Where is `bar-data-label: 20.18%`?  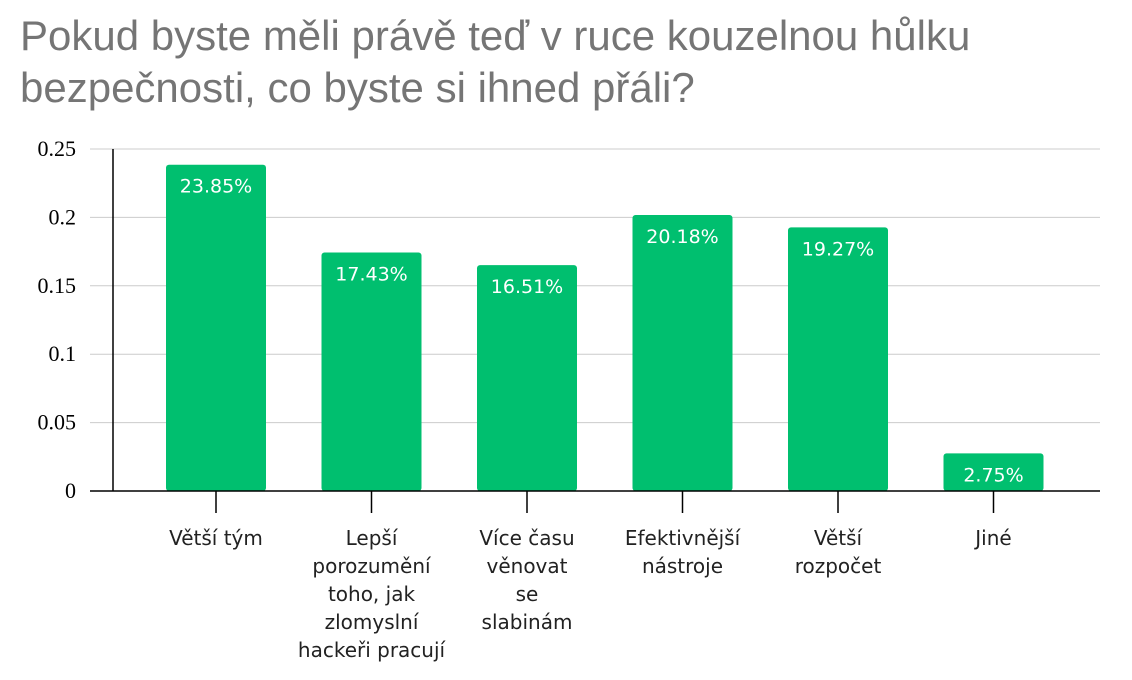
bar-data-label: 20.18% is located at coordinates (682, 237).